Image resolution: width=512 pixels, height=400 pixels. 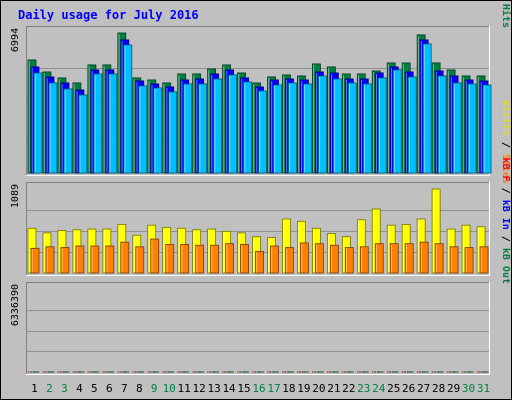 I want to click on day-label: 19, so click(x=303, y=388).